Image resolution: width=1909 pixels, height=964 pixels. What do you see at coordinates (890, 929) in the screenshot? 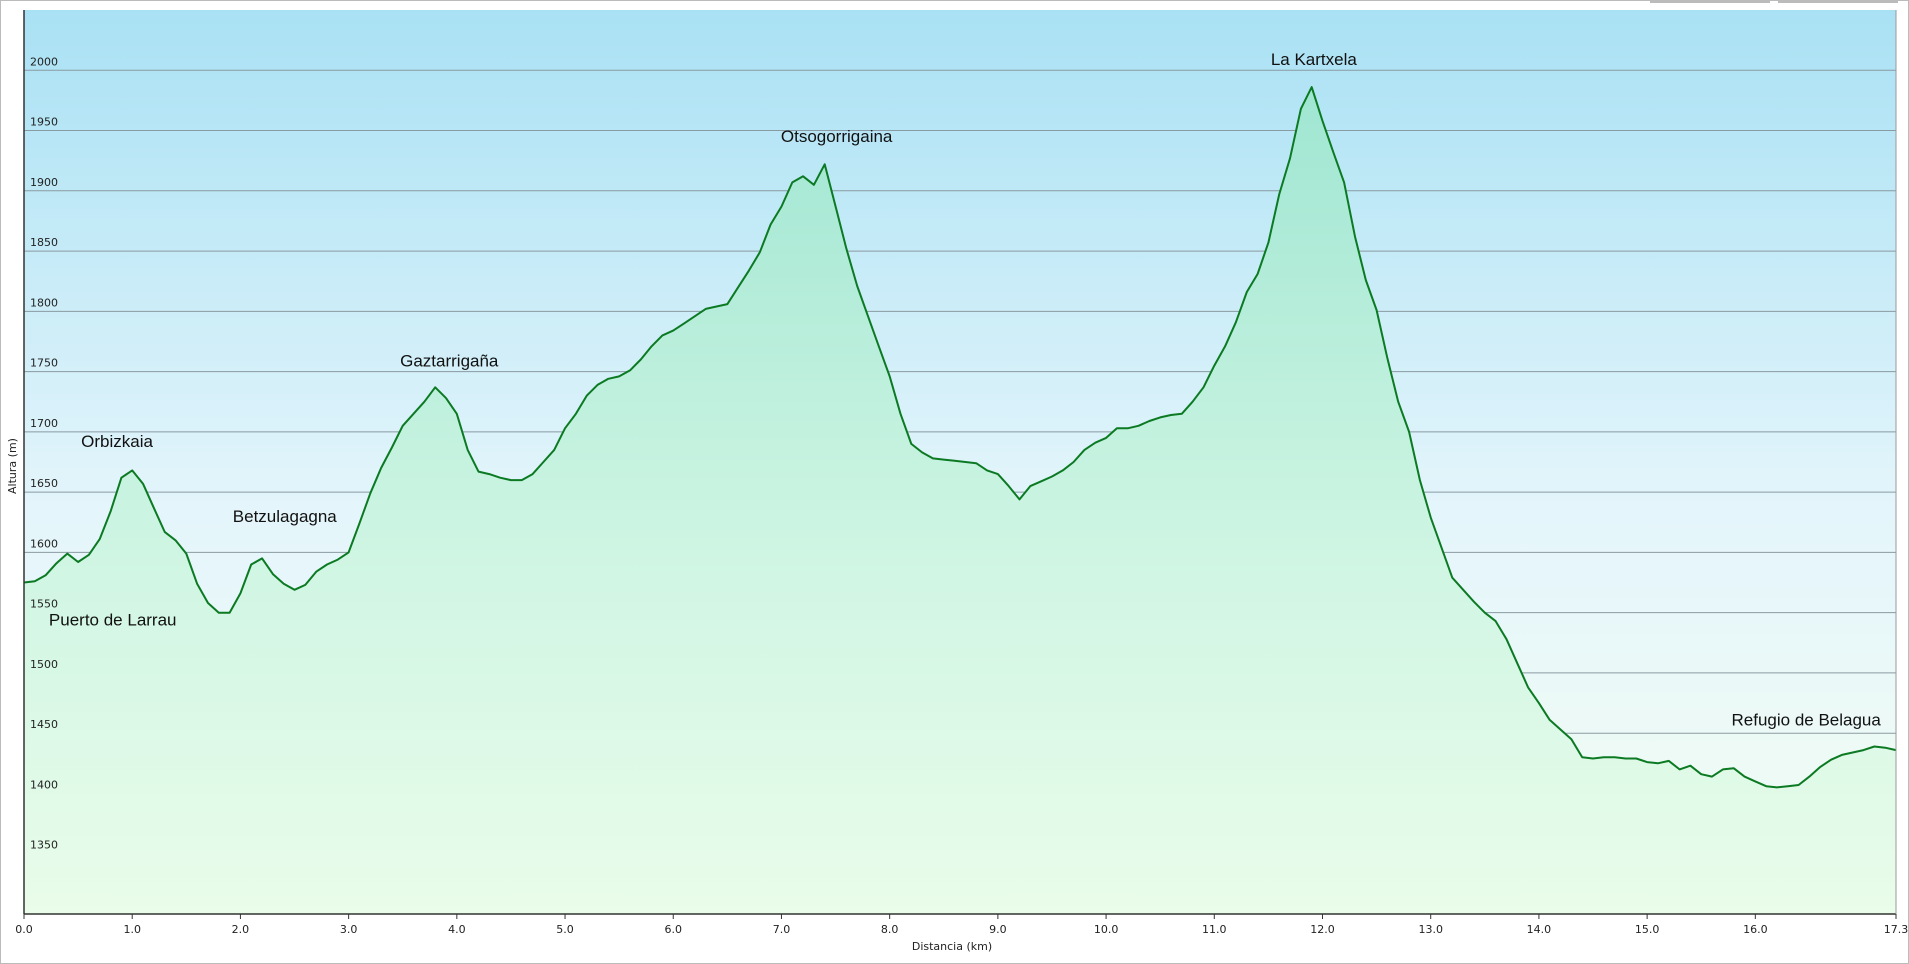
I see `x-tick-label: 8.0` at bounding box center [890, 929].